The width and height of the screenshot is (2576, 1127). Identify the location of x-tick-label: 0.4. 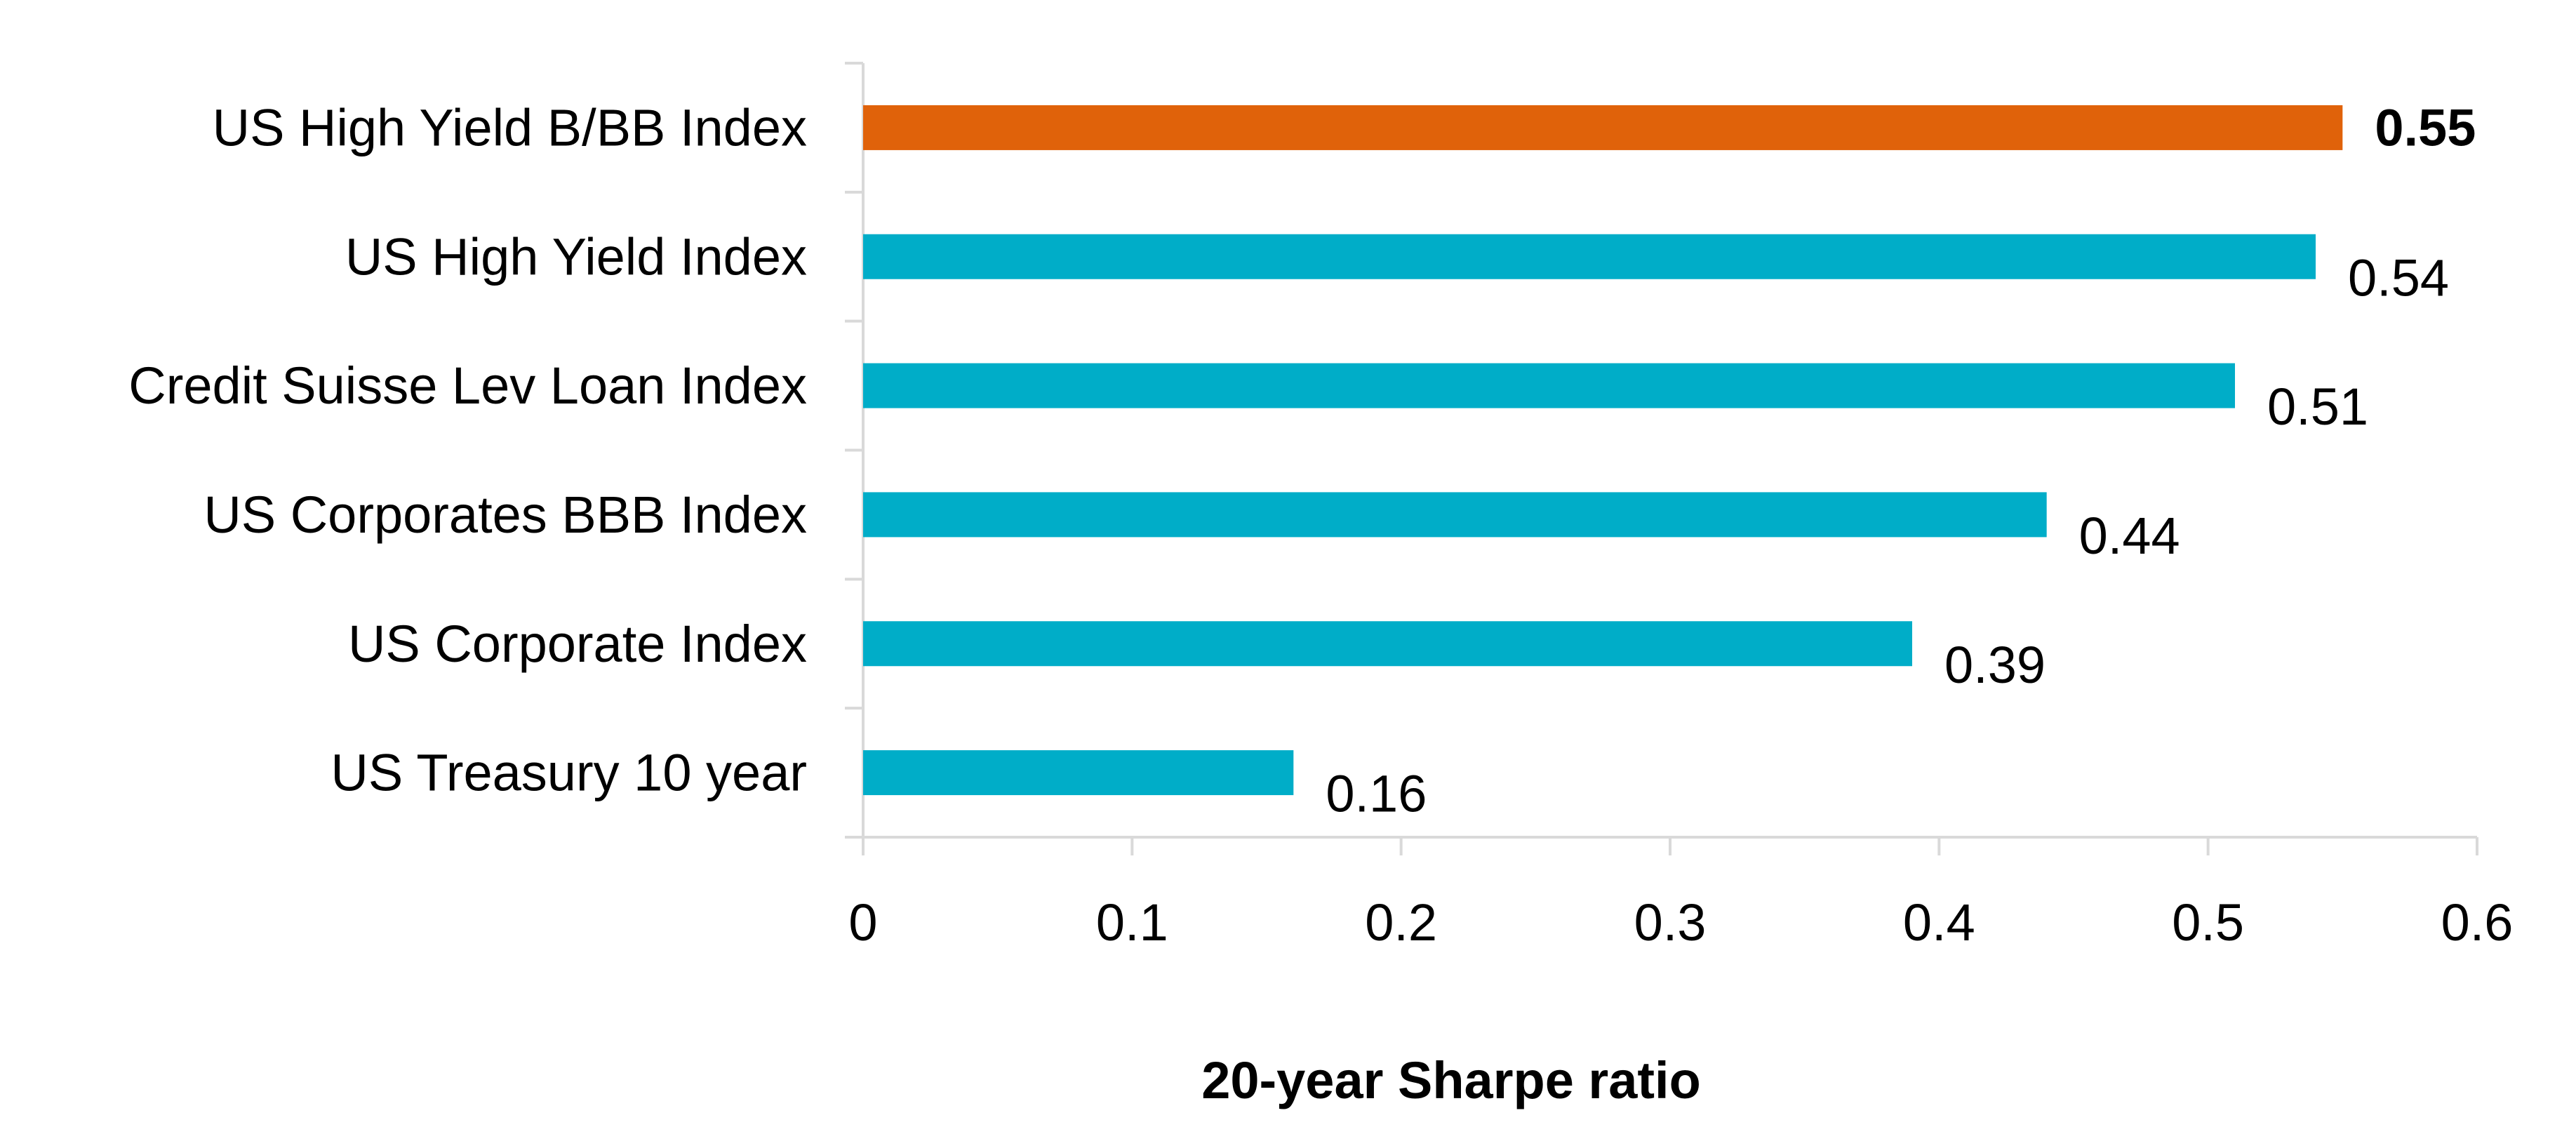
(1939, 922).